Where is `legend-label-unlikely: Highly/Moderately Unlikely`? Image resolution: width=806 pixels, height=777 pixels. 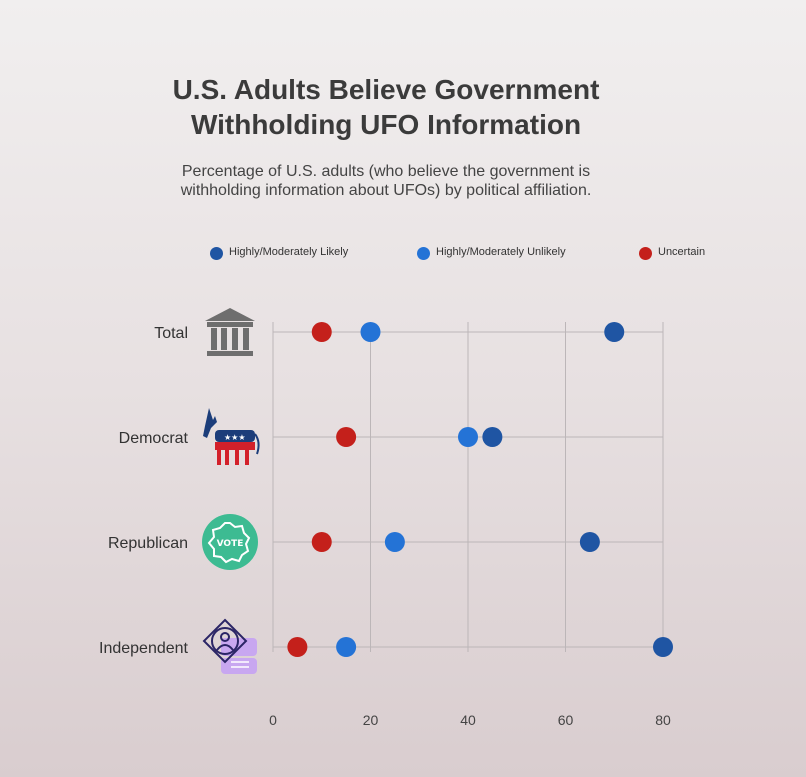
legend-label-unlikely: Highly/Moderately Unlikely is located at coordinates (501, 252).